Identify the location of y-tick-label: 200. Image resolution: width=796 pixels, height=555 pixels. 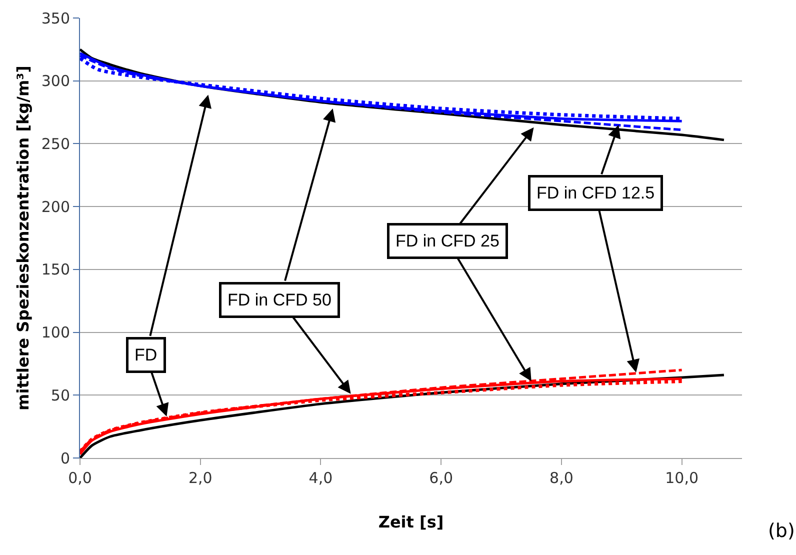
(55, 207).